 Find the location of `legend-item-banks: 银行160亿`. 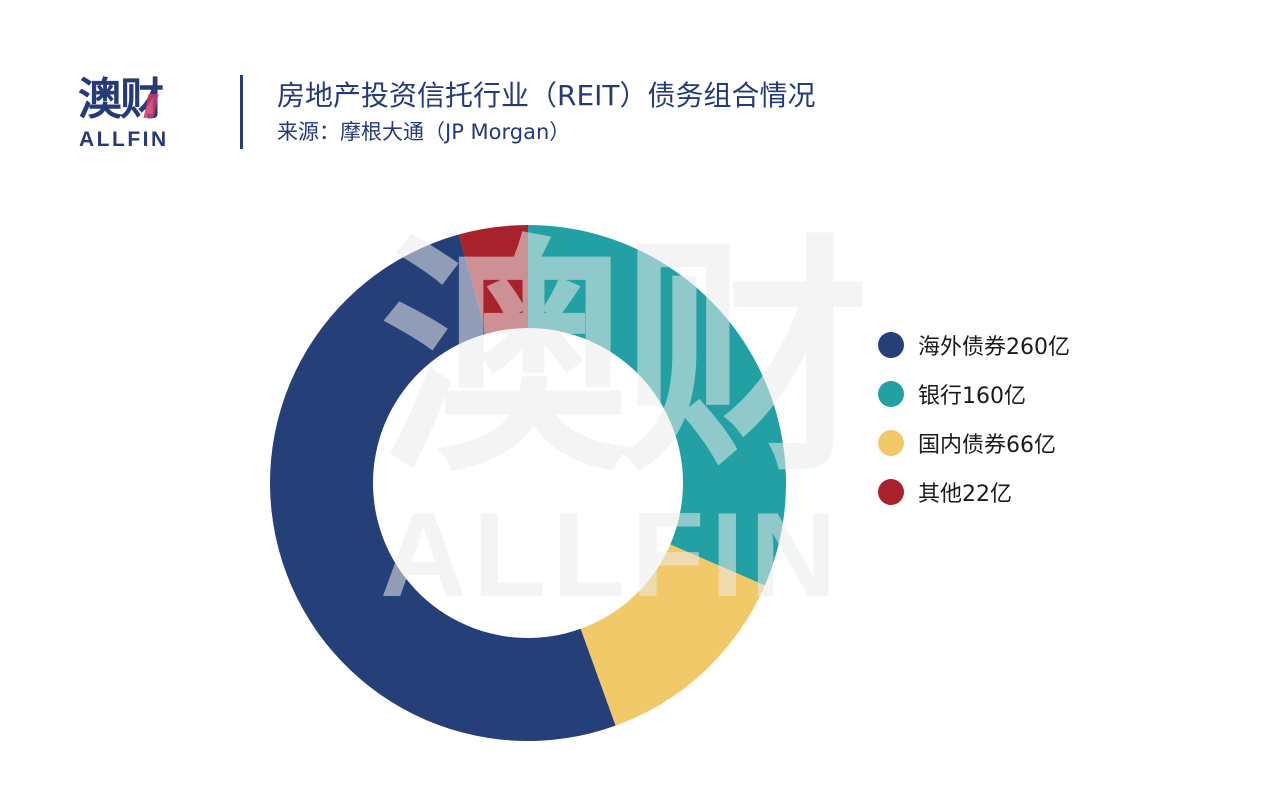

legend-item-banks: 银行160亿 is located at coordinates (974, 393).